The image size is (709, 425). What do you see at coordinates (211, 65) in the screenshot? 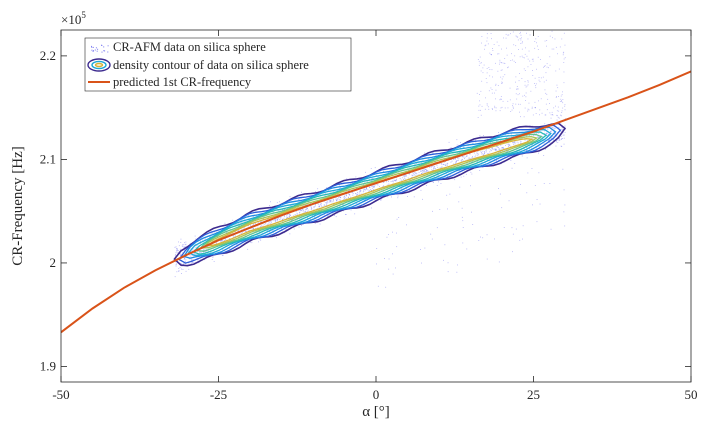
I see `legend-label-contour: density contour of data on silica sphere` at bounding box center [211, 65].